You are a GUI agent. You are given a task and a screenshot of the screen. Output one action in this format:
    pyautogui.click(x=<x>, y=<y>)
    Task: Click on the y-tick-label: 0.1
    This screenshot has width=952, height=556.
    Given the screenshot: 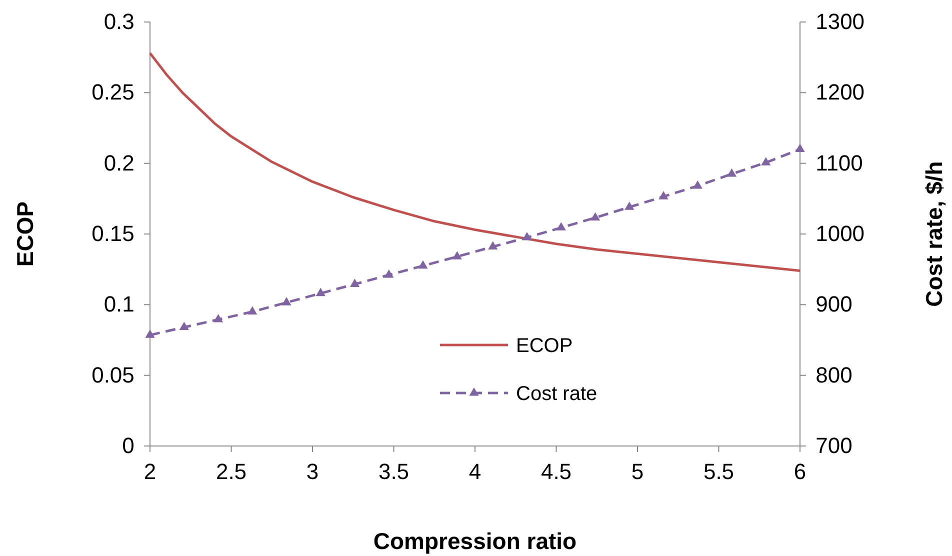 What is the action you would take?
    pyautogui.click(x=119, y=304)
    